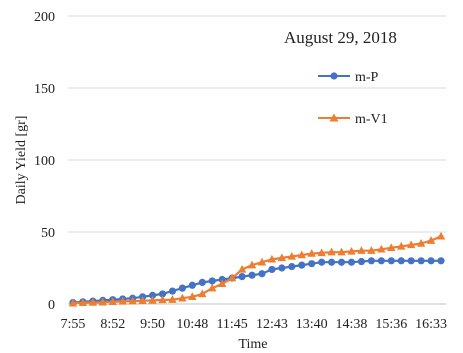 The width and height of the screenshot is (463, 353). Describe the element at coordinates (353, 98) in the screenshot. I see `legend: m-P m-V1` at that location.